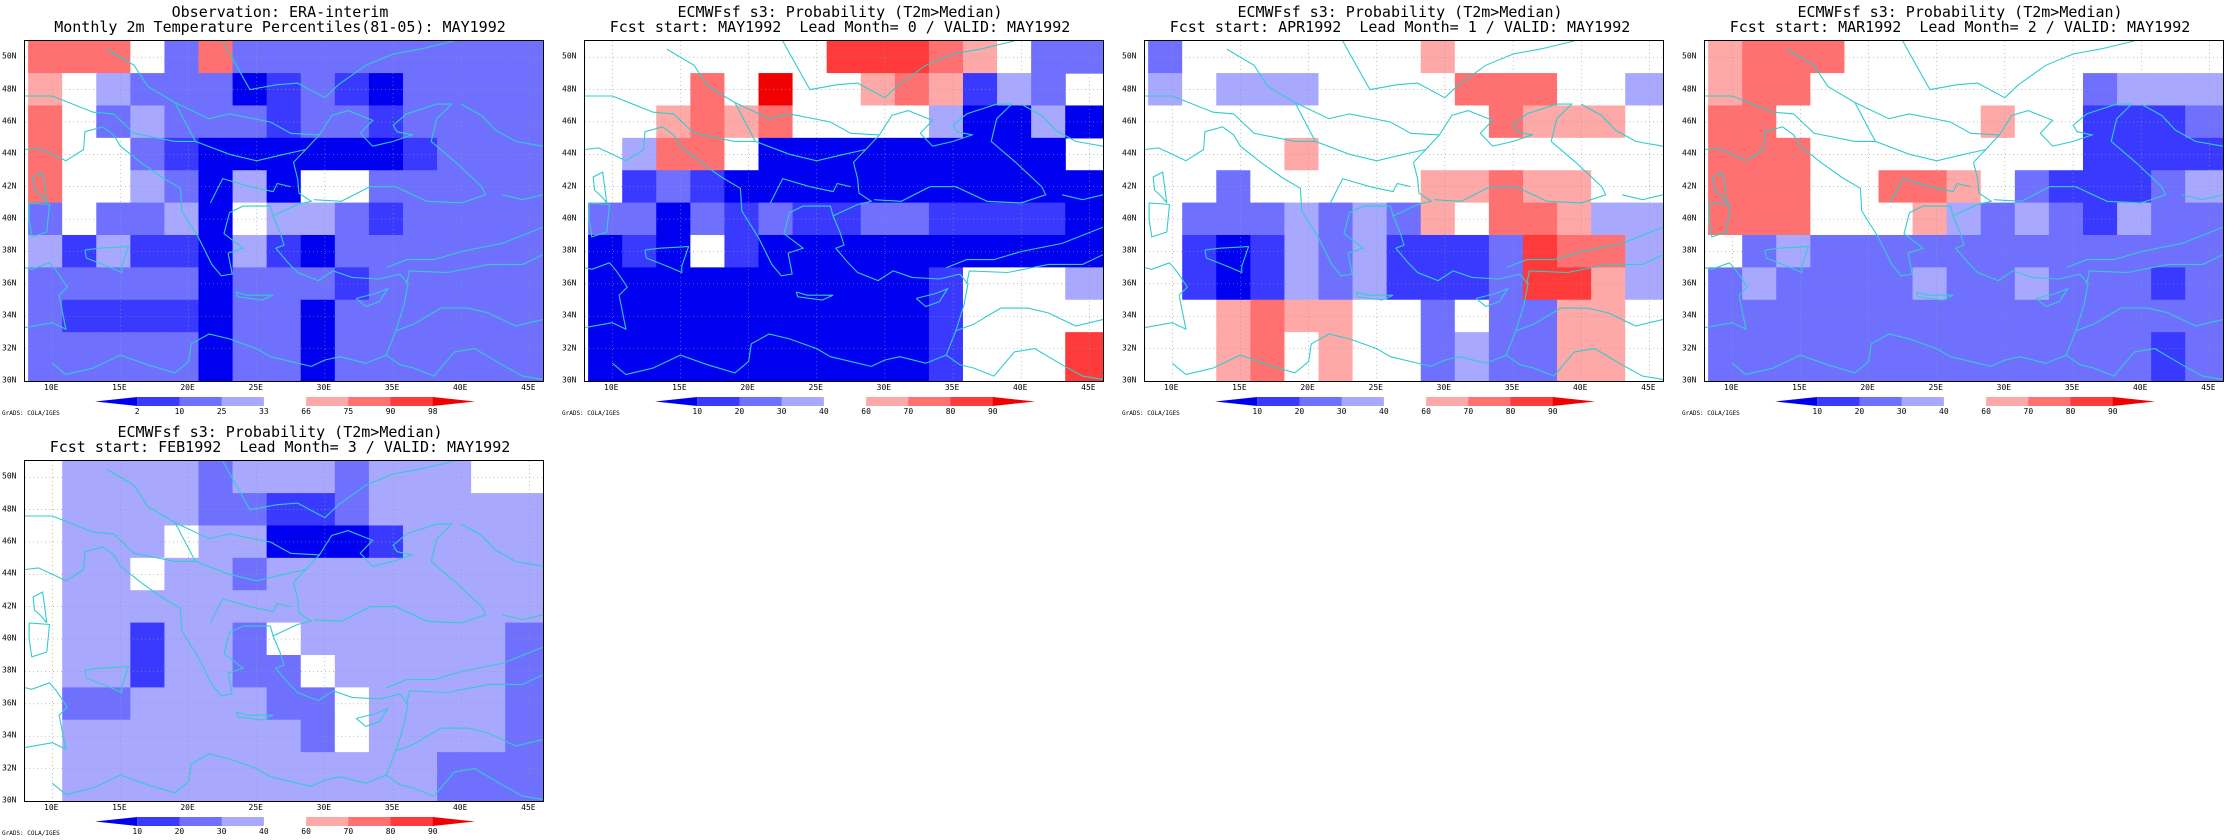  Describe the element at coordinates (9, 121) in the screenshot. I see `latitude-tick-label: 46N` at that location.